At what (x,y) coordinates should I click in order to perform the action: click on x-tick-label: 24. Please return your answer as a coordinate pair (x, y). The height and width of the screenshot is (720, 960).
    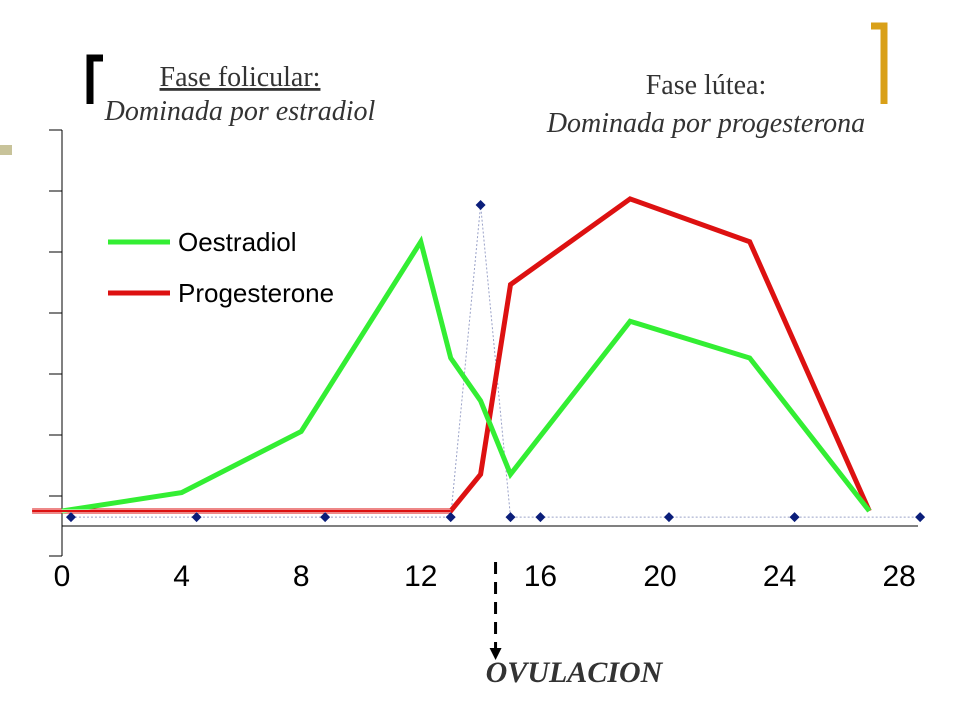
    Looking at the image, I should click on (779, 576).